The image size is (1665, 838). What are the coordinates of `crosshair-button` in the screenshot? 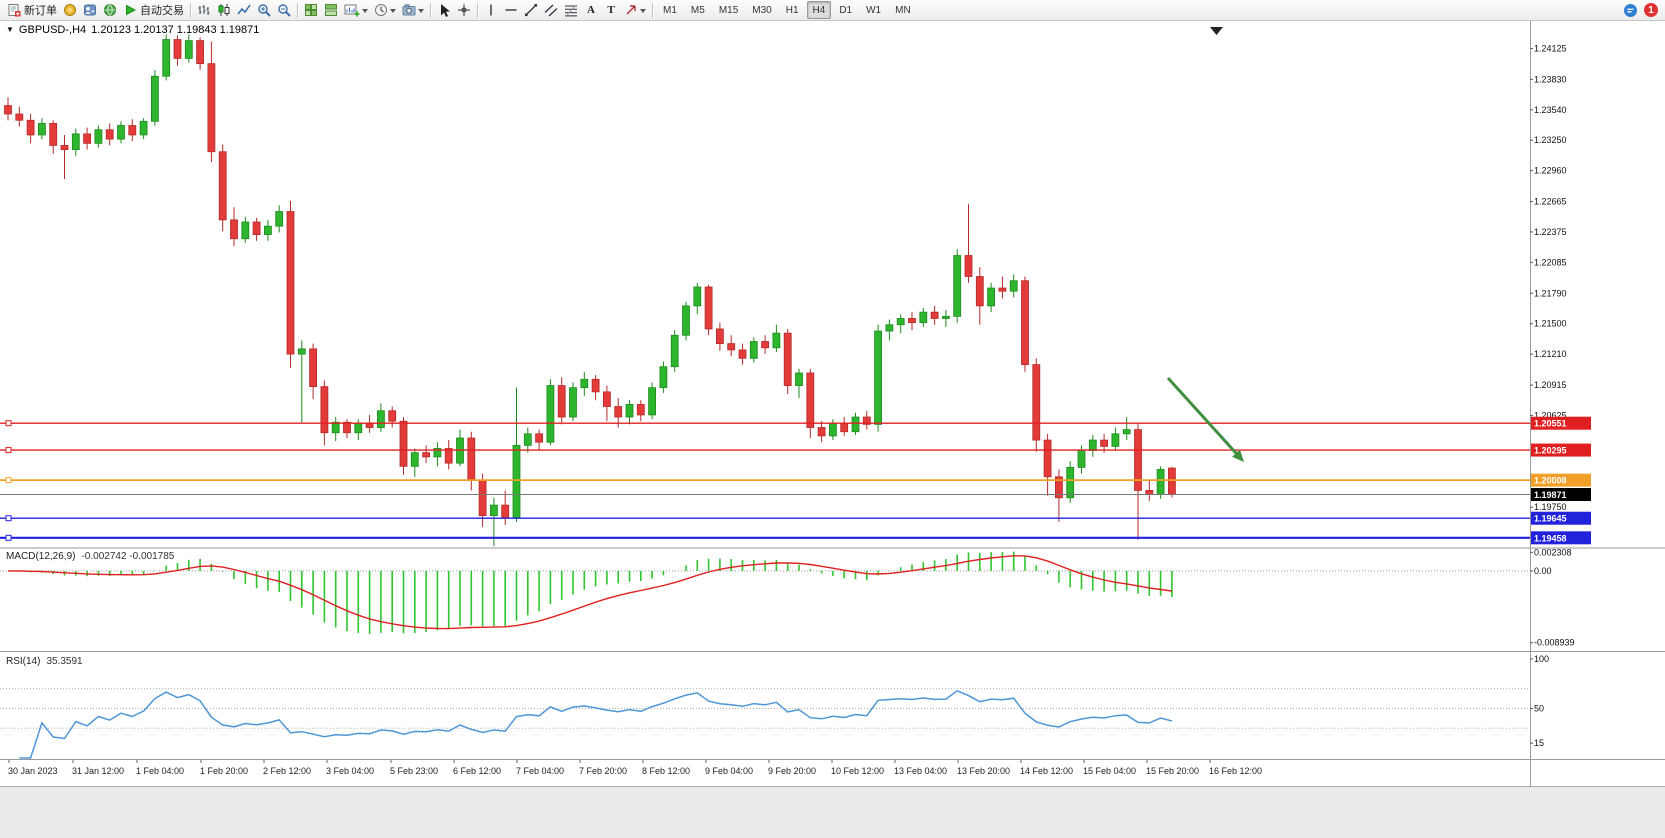 It's located at (464, 10).